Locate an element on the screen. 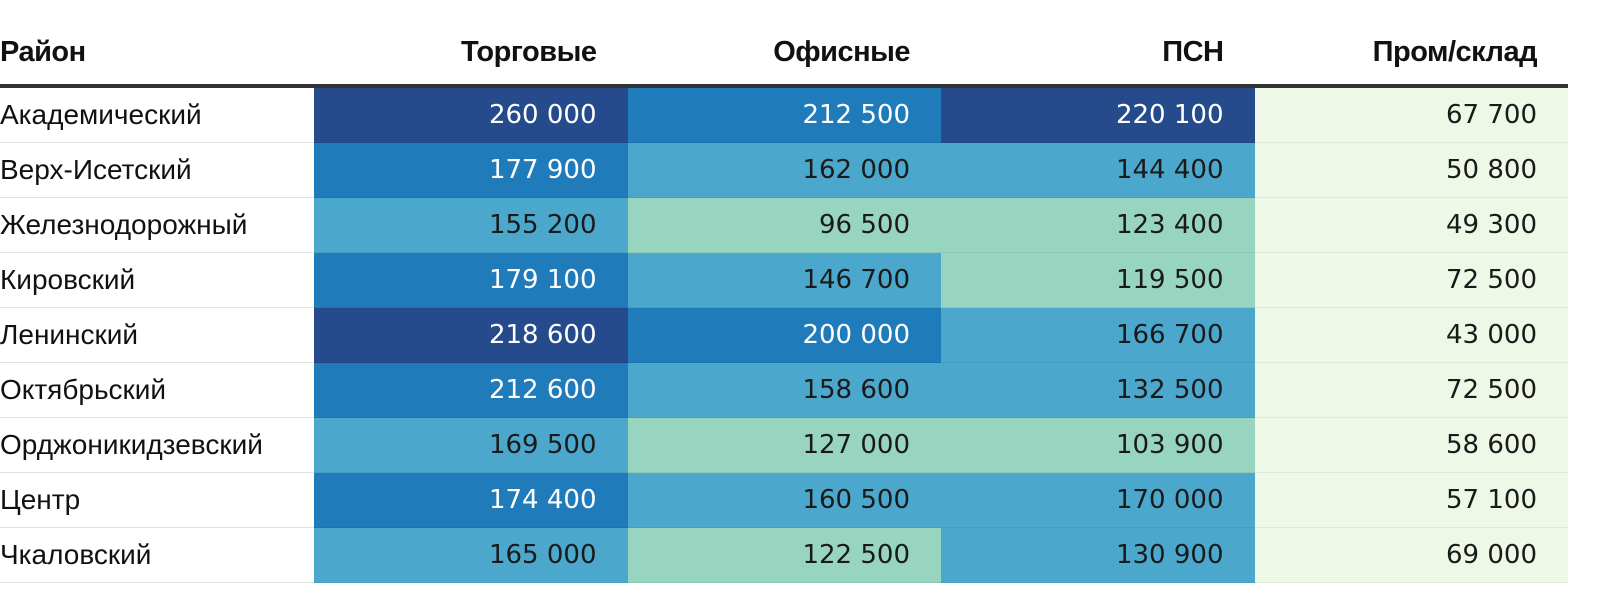 Image resolution: width=1600 pixels, height=610 pixels. value-cell-office: 127 000 is located at coordinates (784, 445).